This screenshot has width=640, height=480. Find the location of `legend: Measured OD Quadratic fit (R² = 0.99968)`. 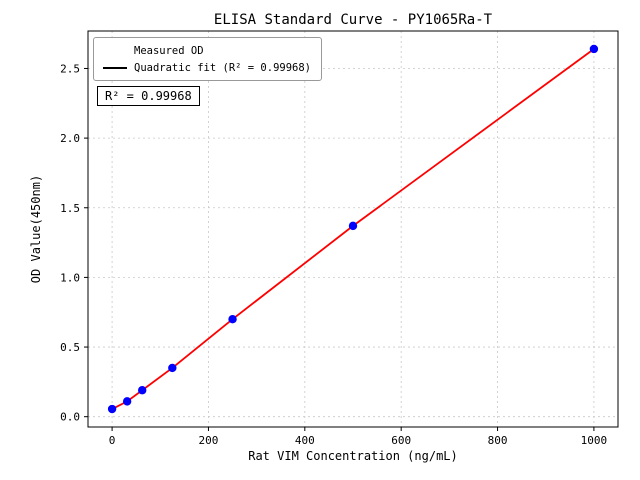

legend: Measured OD Quadratic fit (R² = 0.99968) is located at coordinates (208, 59).